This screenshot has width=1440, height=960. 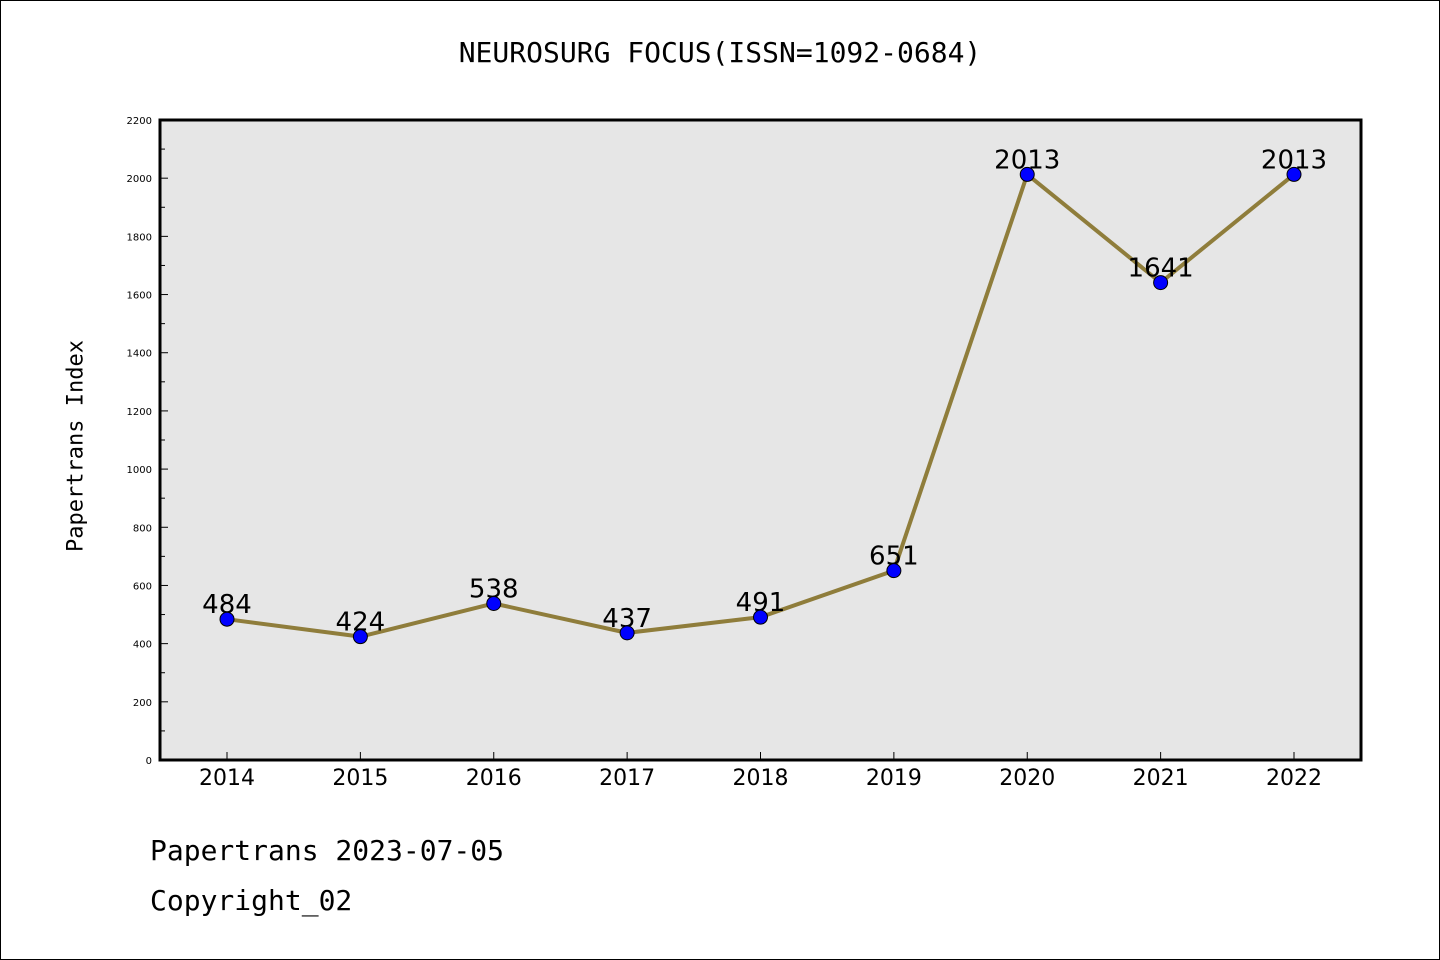 What do you see at coordinates (360, 778) in the screenshot?
I see `x-tick-label: 2015` at bounding box center [360, 778].